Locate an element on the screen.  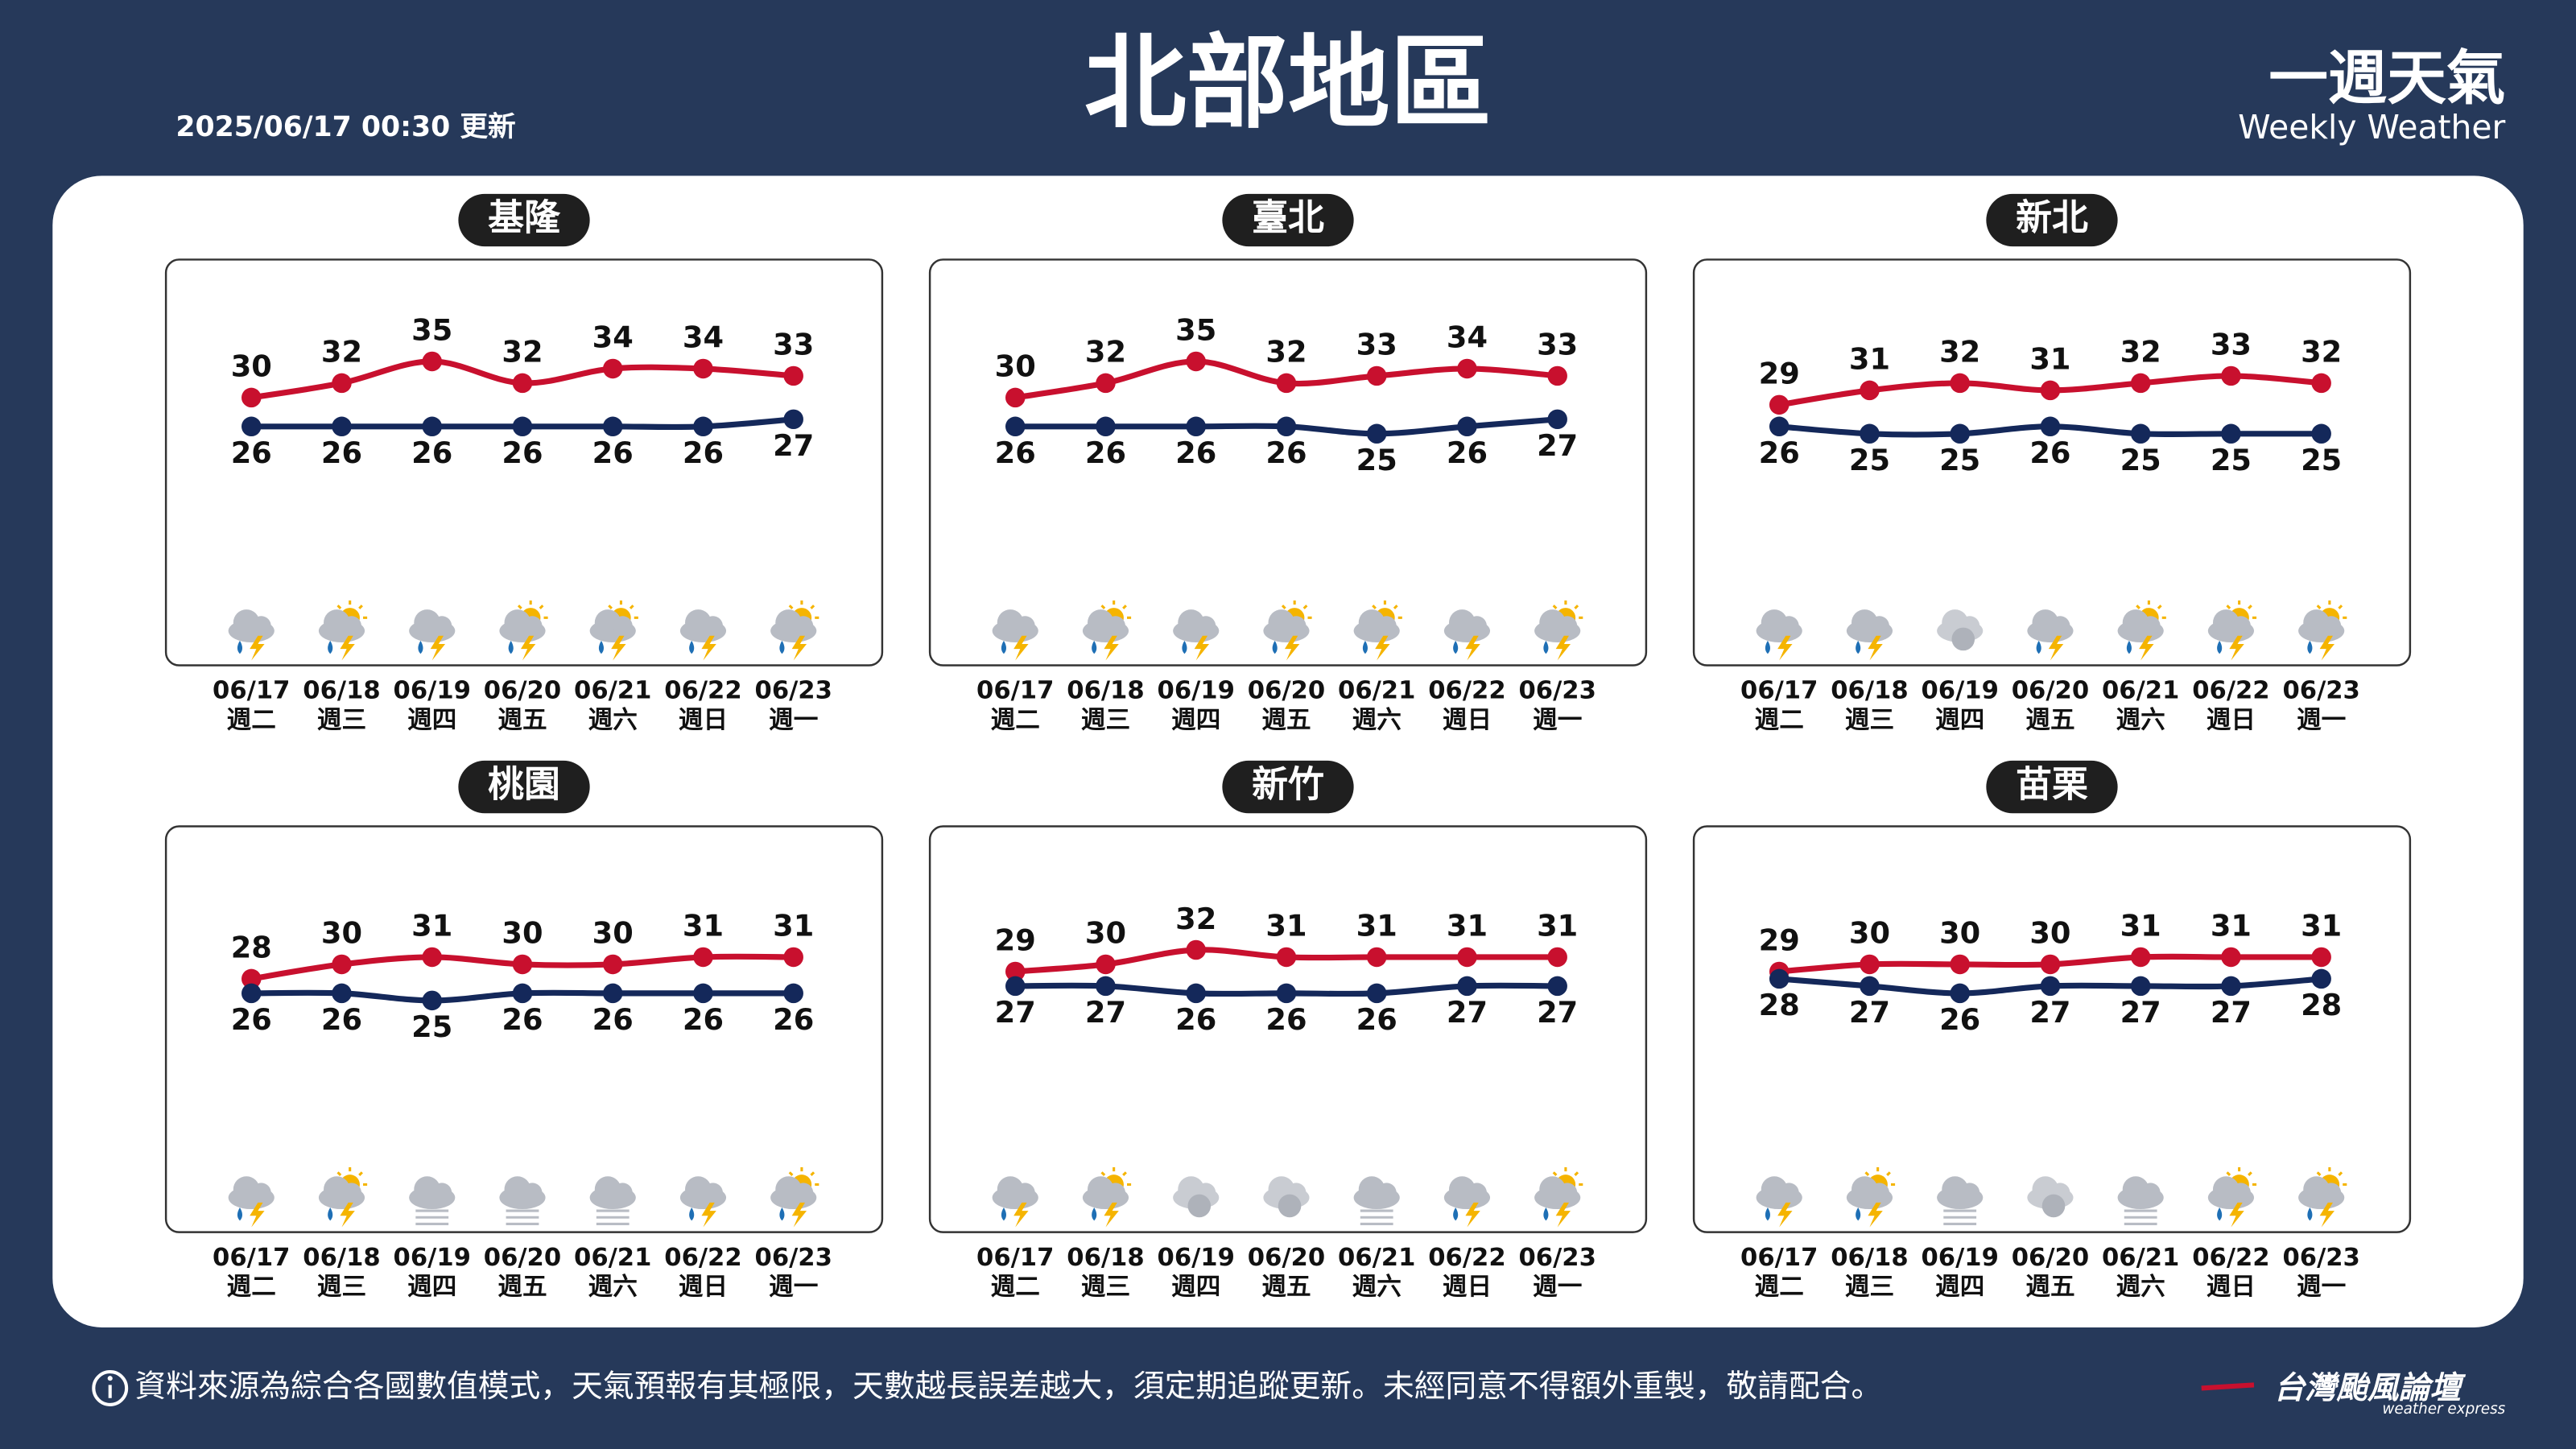
temperature-label: 34 is located at coordinates (613, 337).